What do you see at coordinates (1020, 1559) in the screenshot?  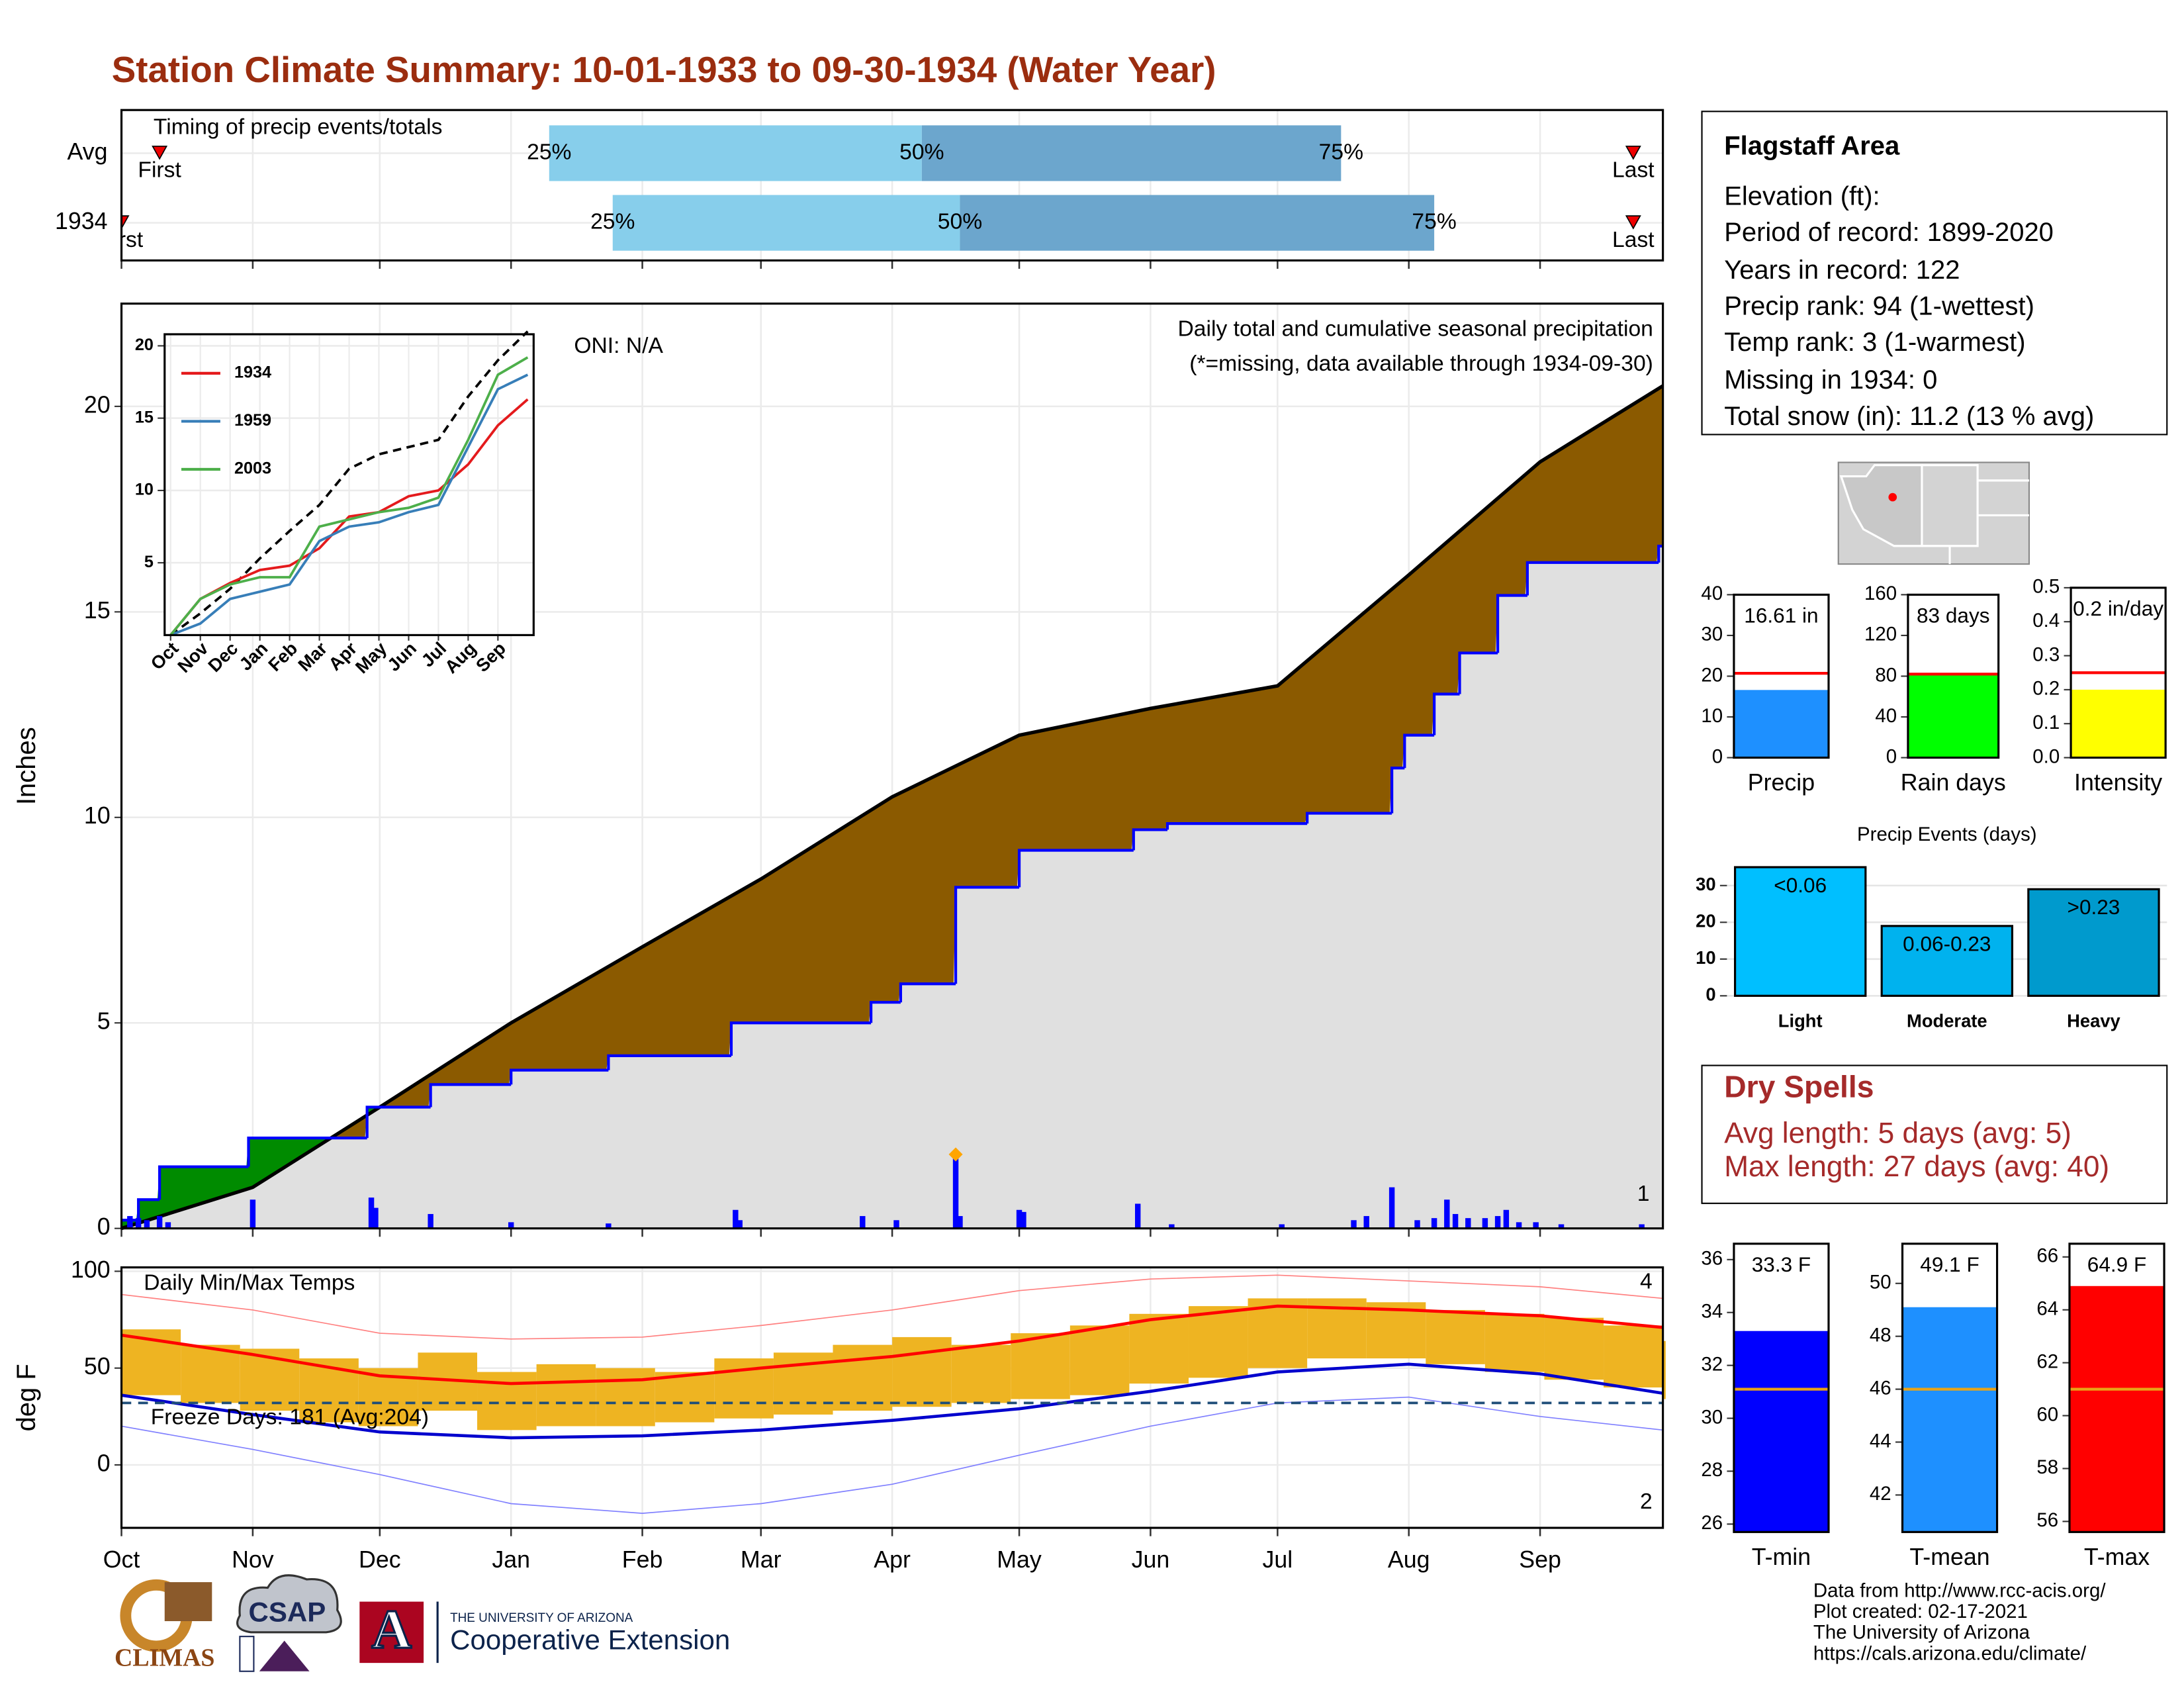 I see `x-tick-label: May` at bounding box center [1020, 1559].